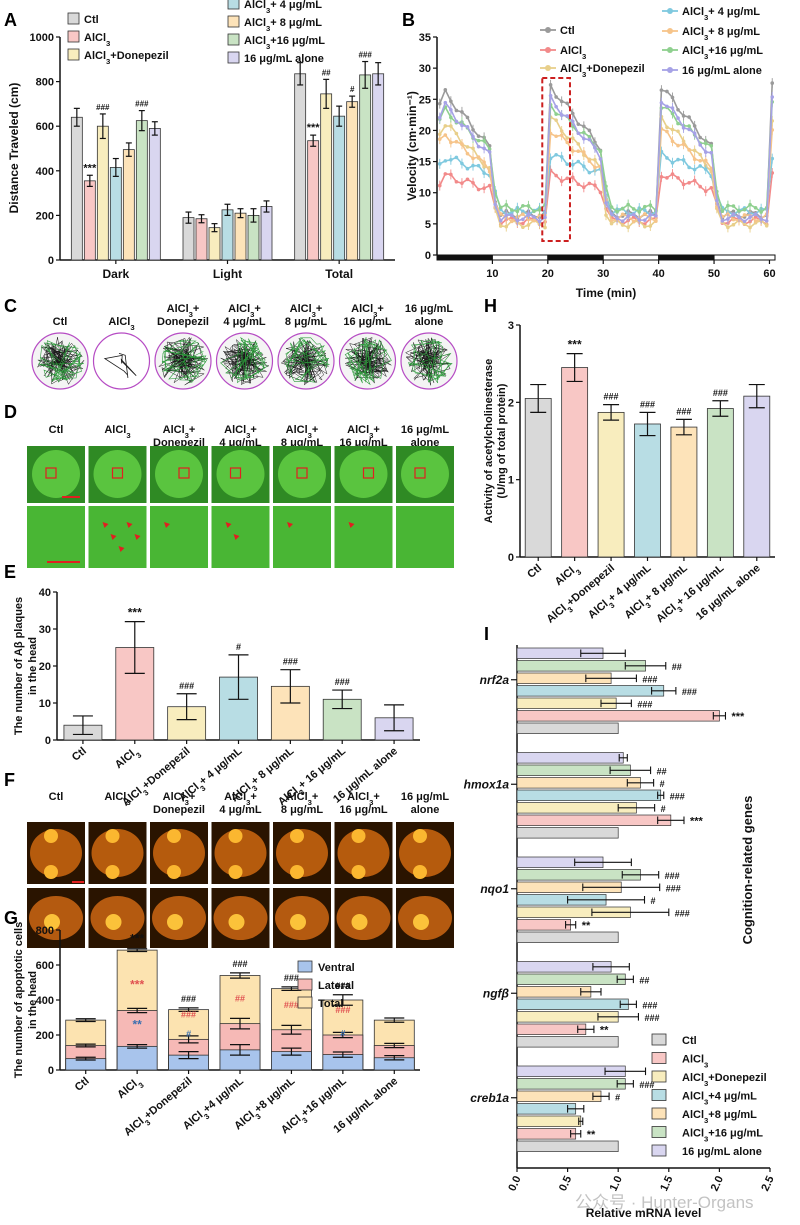 The height and width of the screenshot is (1225, 800). Describe the element at coordinates (425, 131) in the screenshot. I see `y-tick-label: 20` at that location.